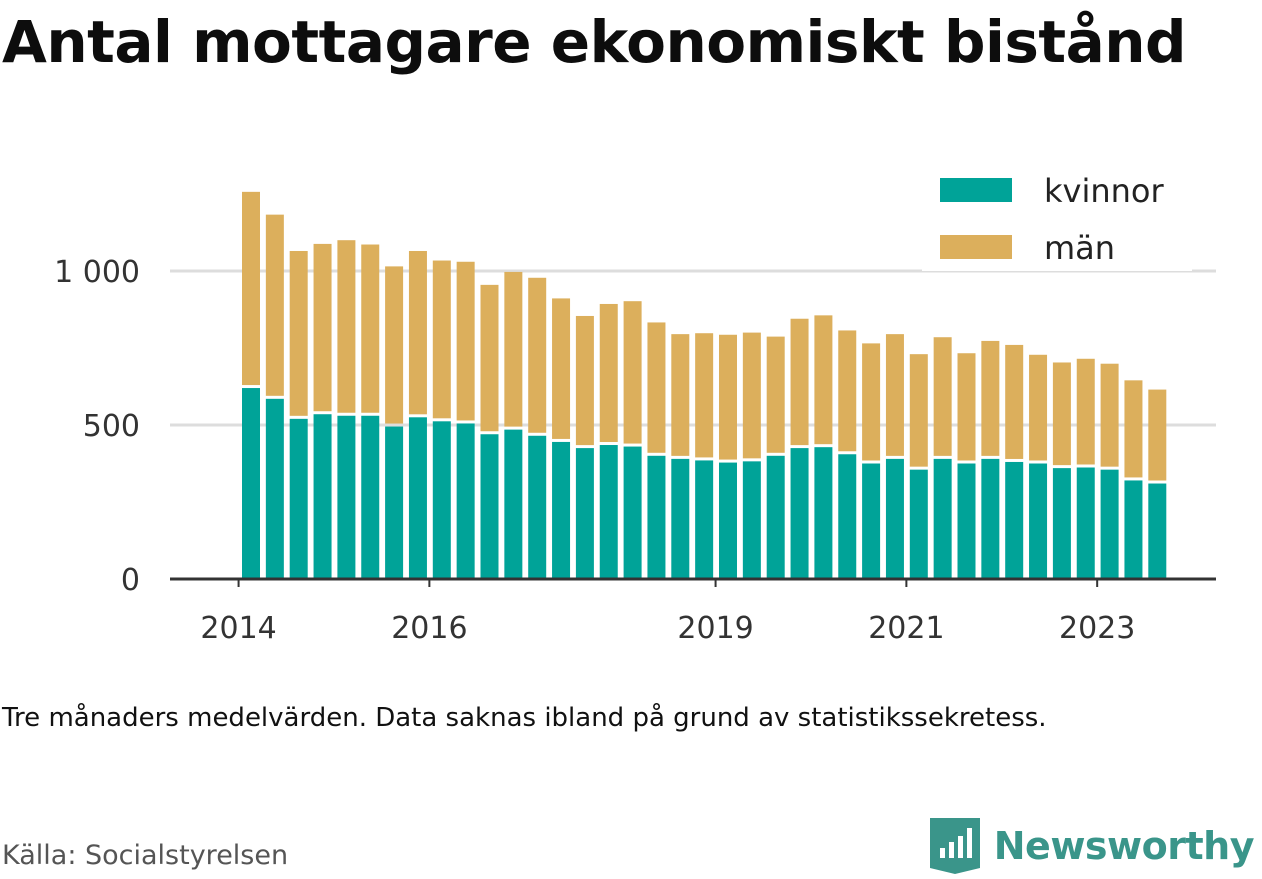  I want to click on source-label: Källa: Socialstyrelsen, so click(145, 855).